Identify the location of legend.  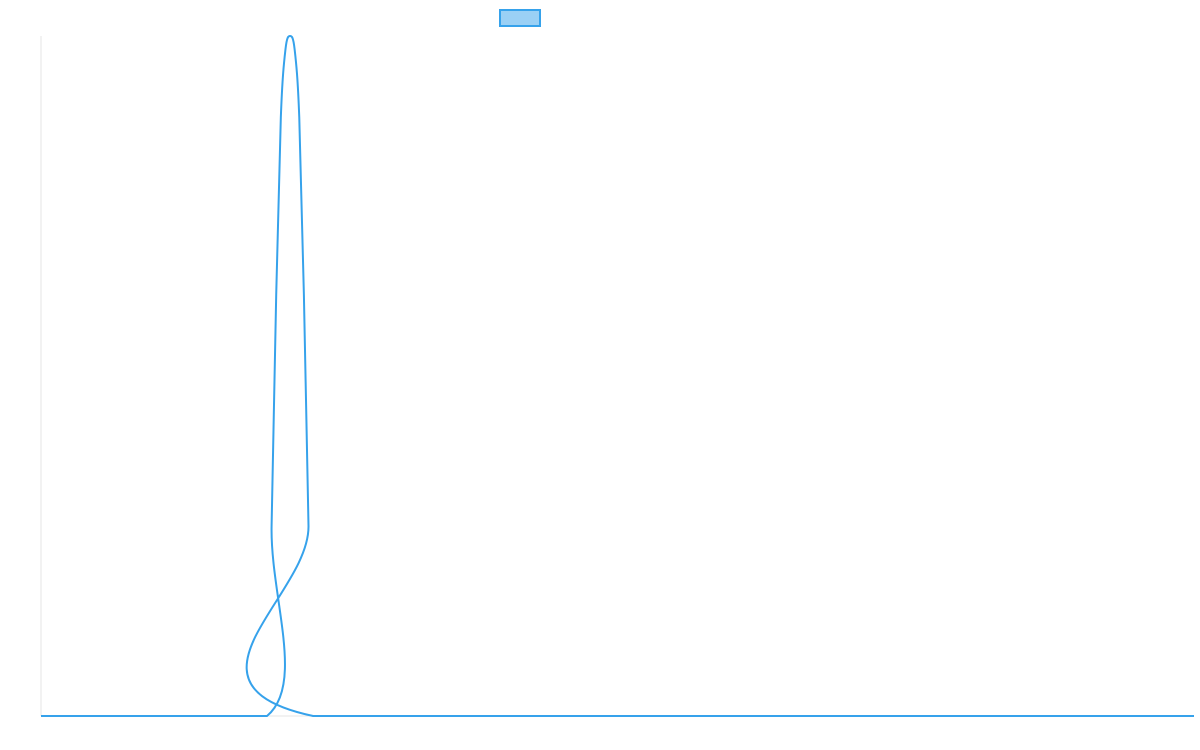
(520, 18).